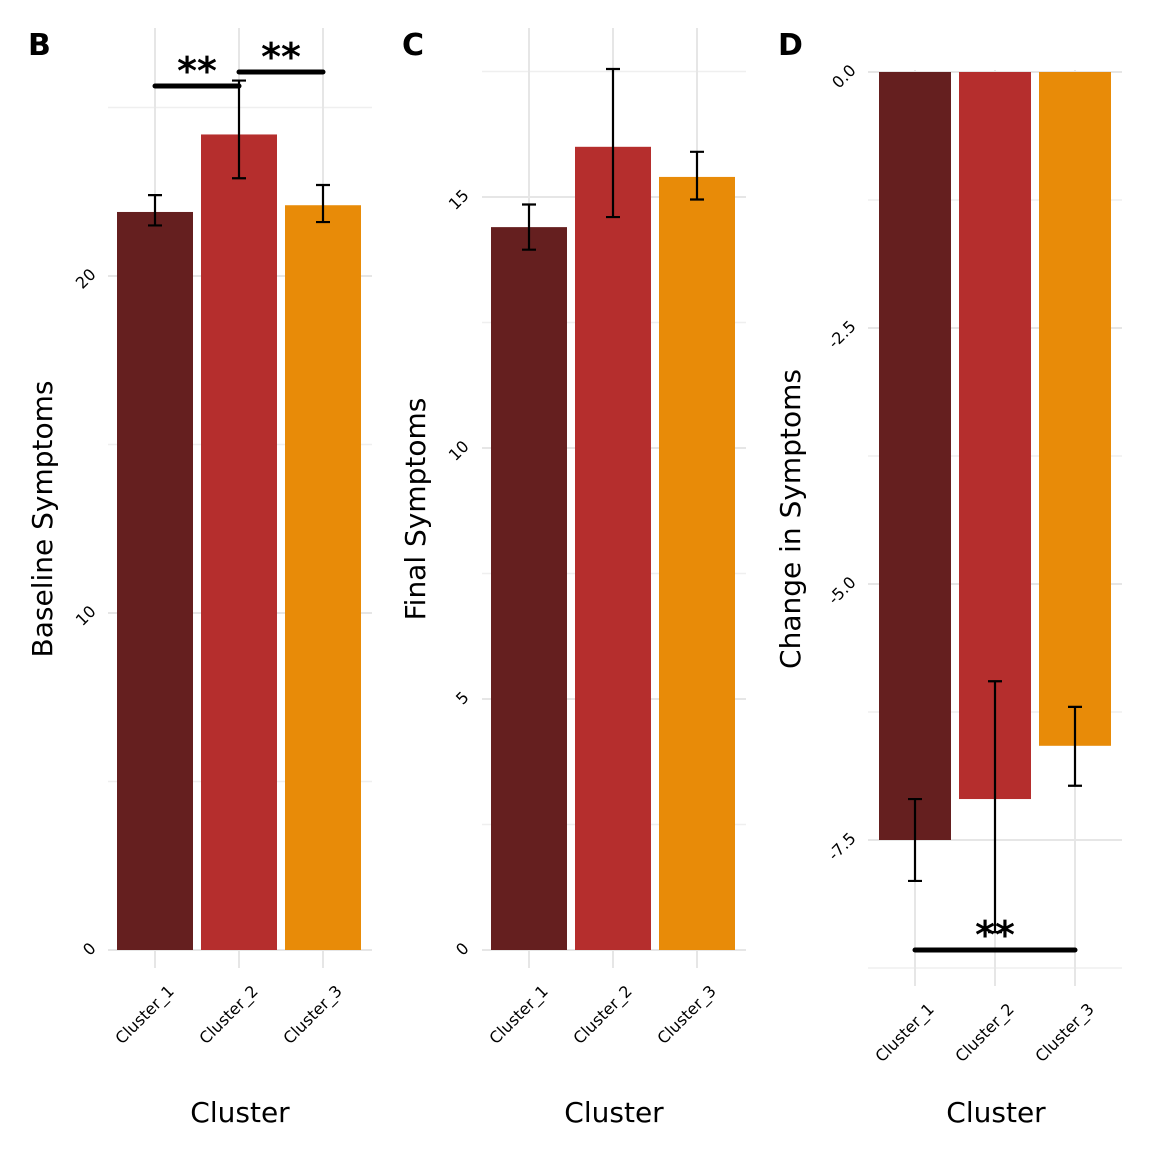 This screenshot has width=1152, height=1152. Describe the element at coordinates (842, 591) in the screenshot. I see `y-tick-label: -5.0` at that location.